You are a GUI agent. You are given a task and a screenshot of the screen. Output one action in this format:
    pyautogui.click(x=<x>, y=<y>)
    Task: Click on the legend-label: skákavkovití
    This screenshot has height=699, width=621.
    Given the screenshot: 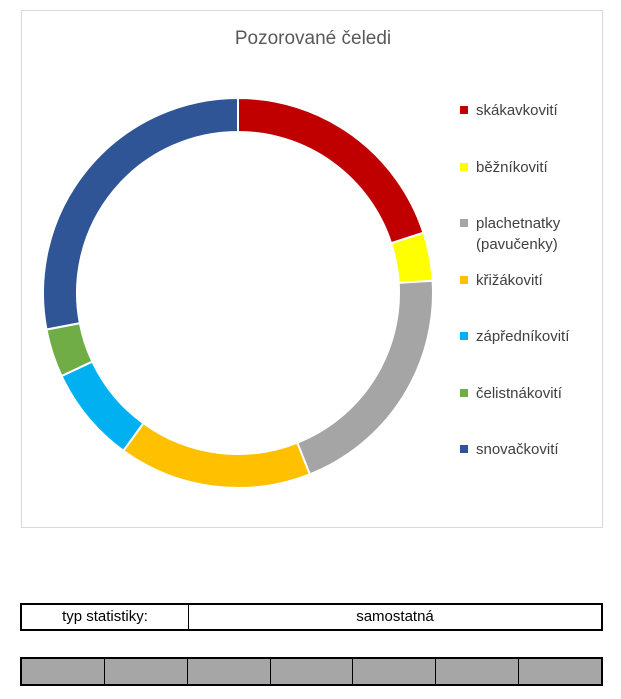 What is the action you would take?
    pyautogui.click(x=517, y=110)
    